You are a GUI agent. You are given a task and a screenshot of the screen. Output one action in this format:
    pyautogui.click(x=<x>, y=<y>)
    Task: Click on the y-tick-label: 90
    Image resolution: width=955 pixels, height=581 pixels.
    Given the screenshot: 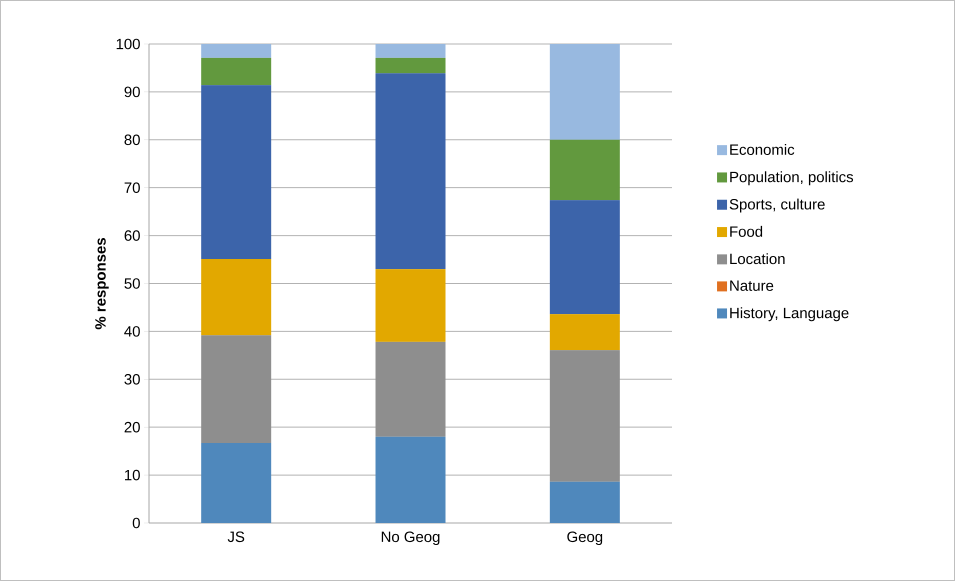 What is the action you would take?
    pyautogui.click(x=132, y=92)
    